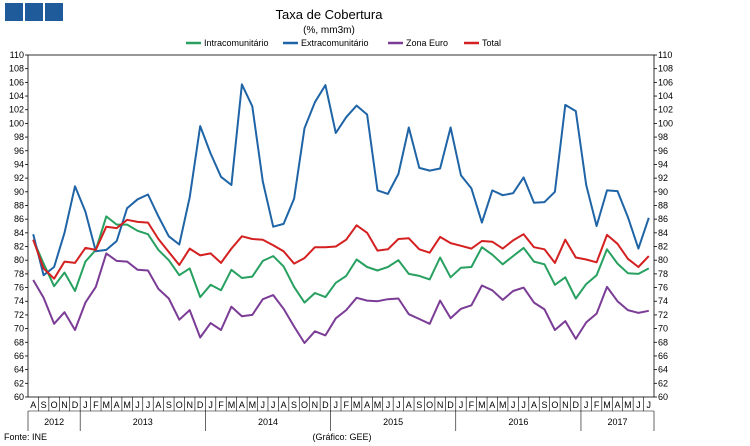 The height and width of the screenshot is (446, 750). I want to click on y-tick-label-right: 82, so click(663, 247).